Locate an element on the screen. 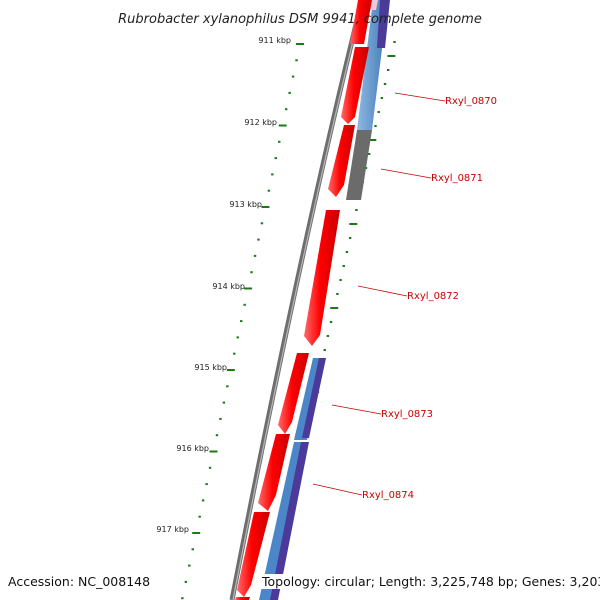  gene-label: Rxyl_0873 is located at coordinates (407, 414).